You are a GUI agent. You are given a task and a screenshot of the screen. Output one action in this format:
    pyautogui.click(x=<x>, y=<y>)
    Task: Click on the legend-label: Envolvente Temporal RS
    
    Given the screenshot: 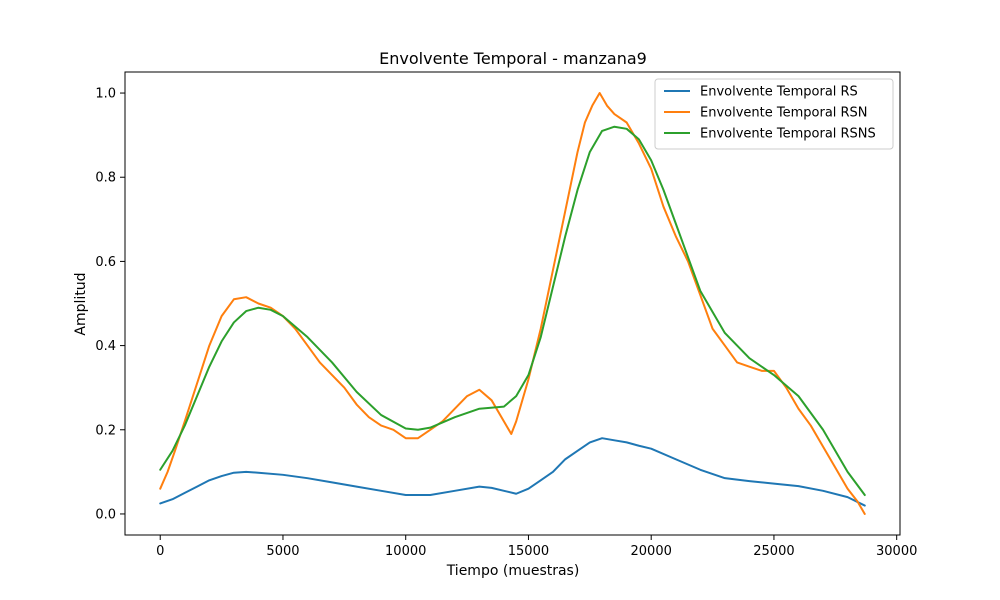 What is the action you would take?
    pyautogui.click(x=779, y=92)
    